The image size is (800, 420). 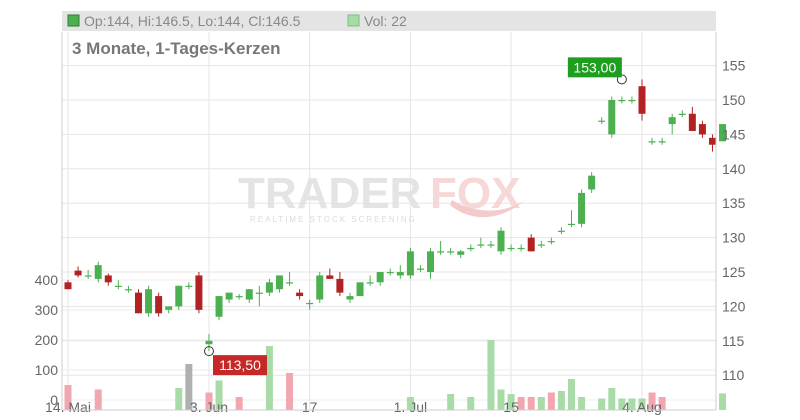 I want to click on price-tick-label: 115, so click(x=733, y=341).